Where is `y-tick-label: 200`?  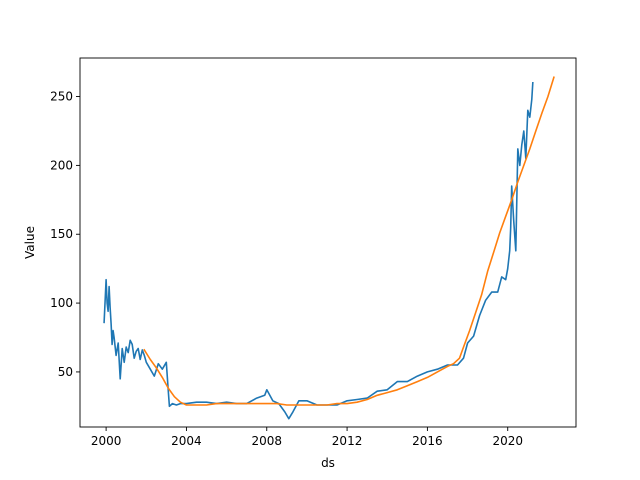 y-tick-label: 200 is located at coordinates (61, 165).